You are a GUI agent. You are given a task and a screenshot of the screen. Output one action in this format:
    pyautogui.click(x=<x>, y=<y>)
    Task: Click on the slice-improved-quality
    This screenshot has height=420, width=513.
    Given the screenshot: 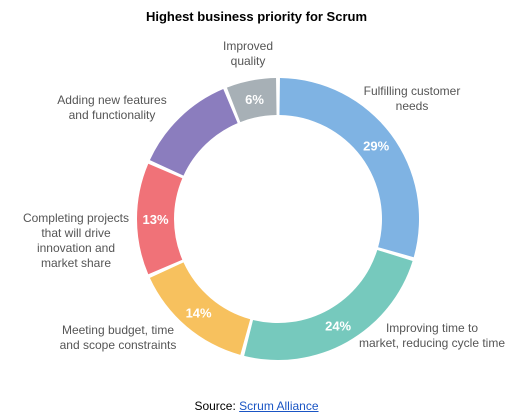 What is the action you would take?
    pyautogui.click(x=251, y=100)
    